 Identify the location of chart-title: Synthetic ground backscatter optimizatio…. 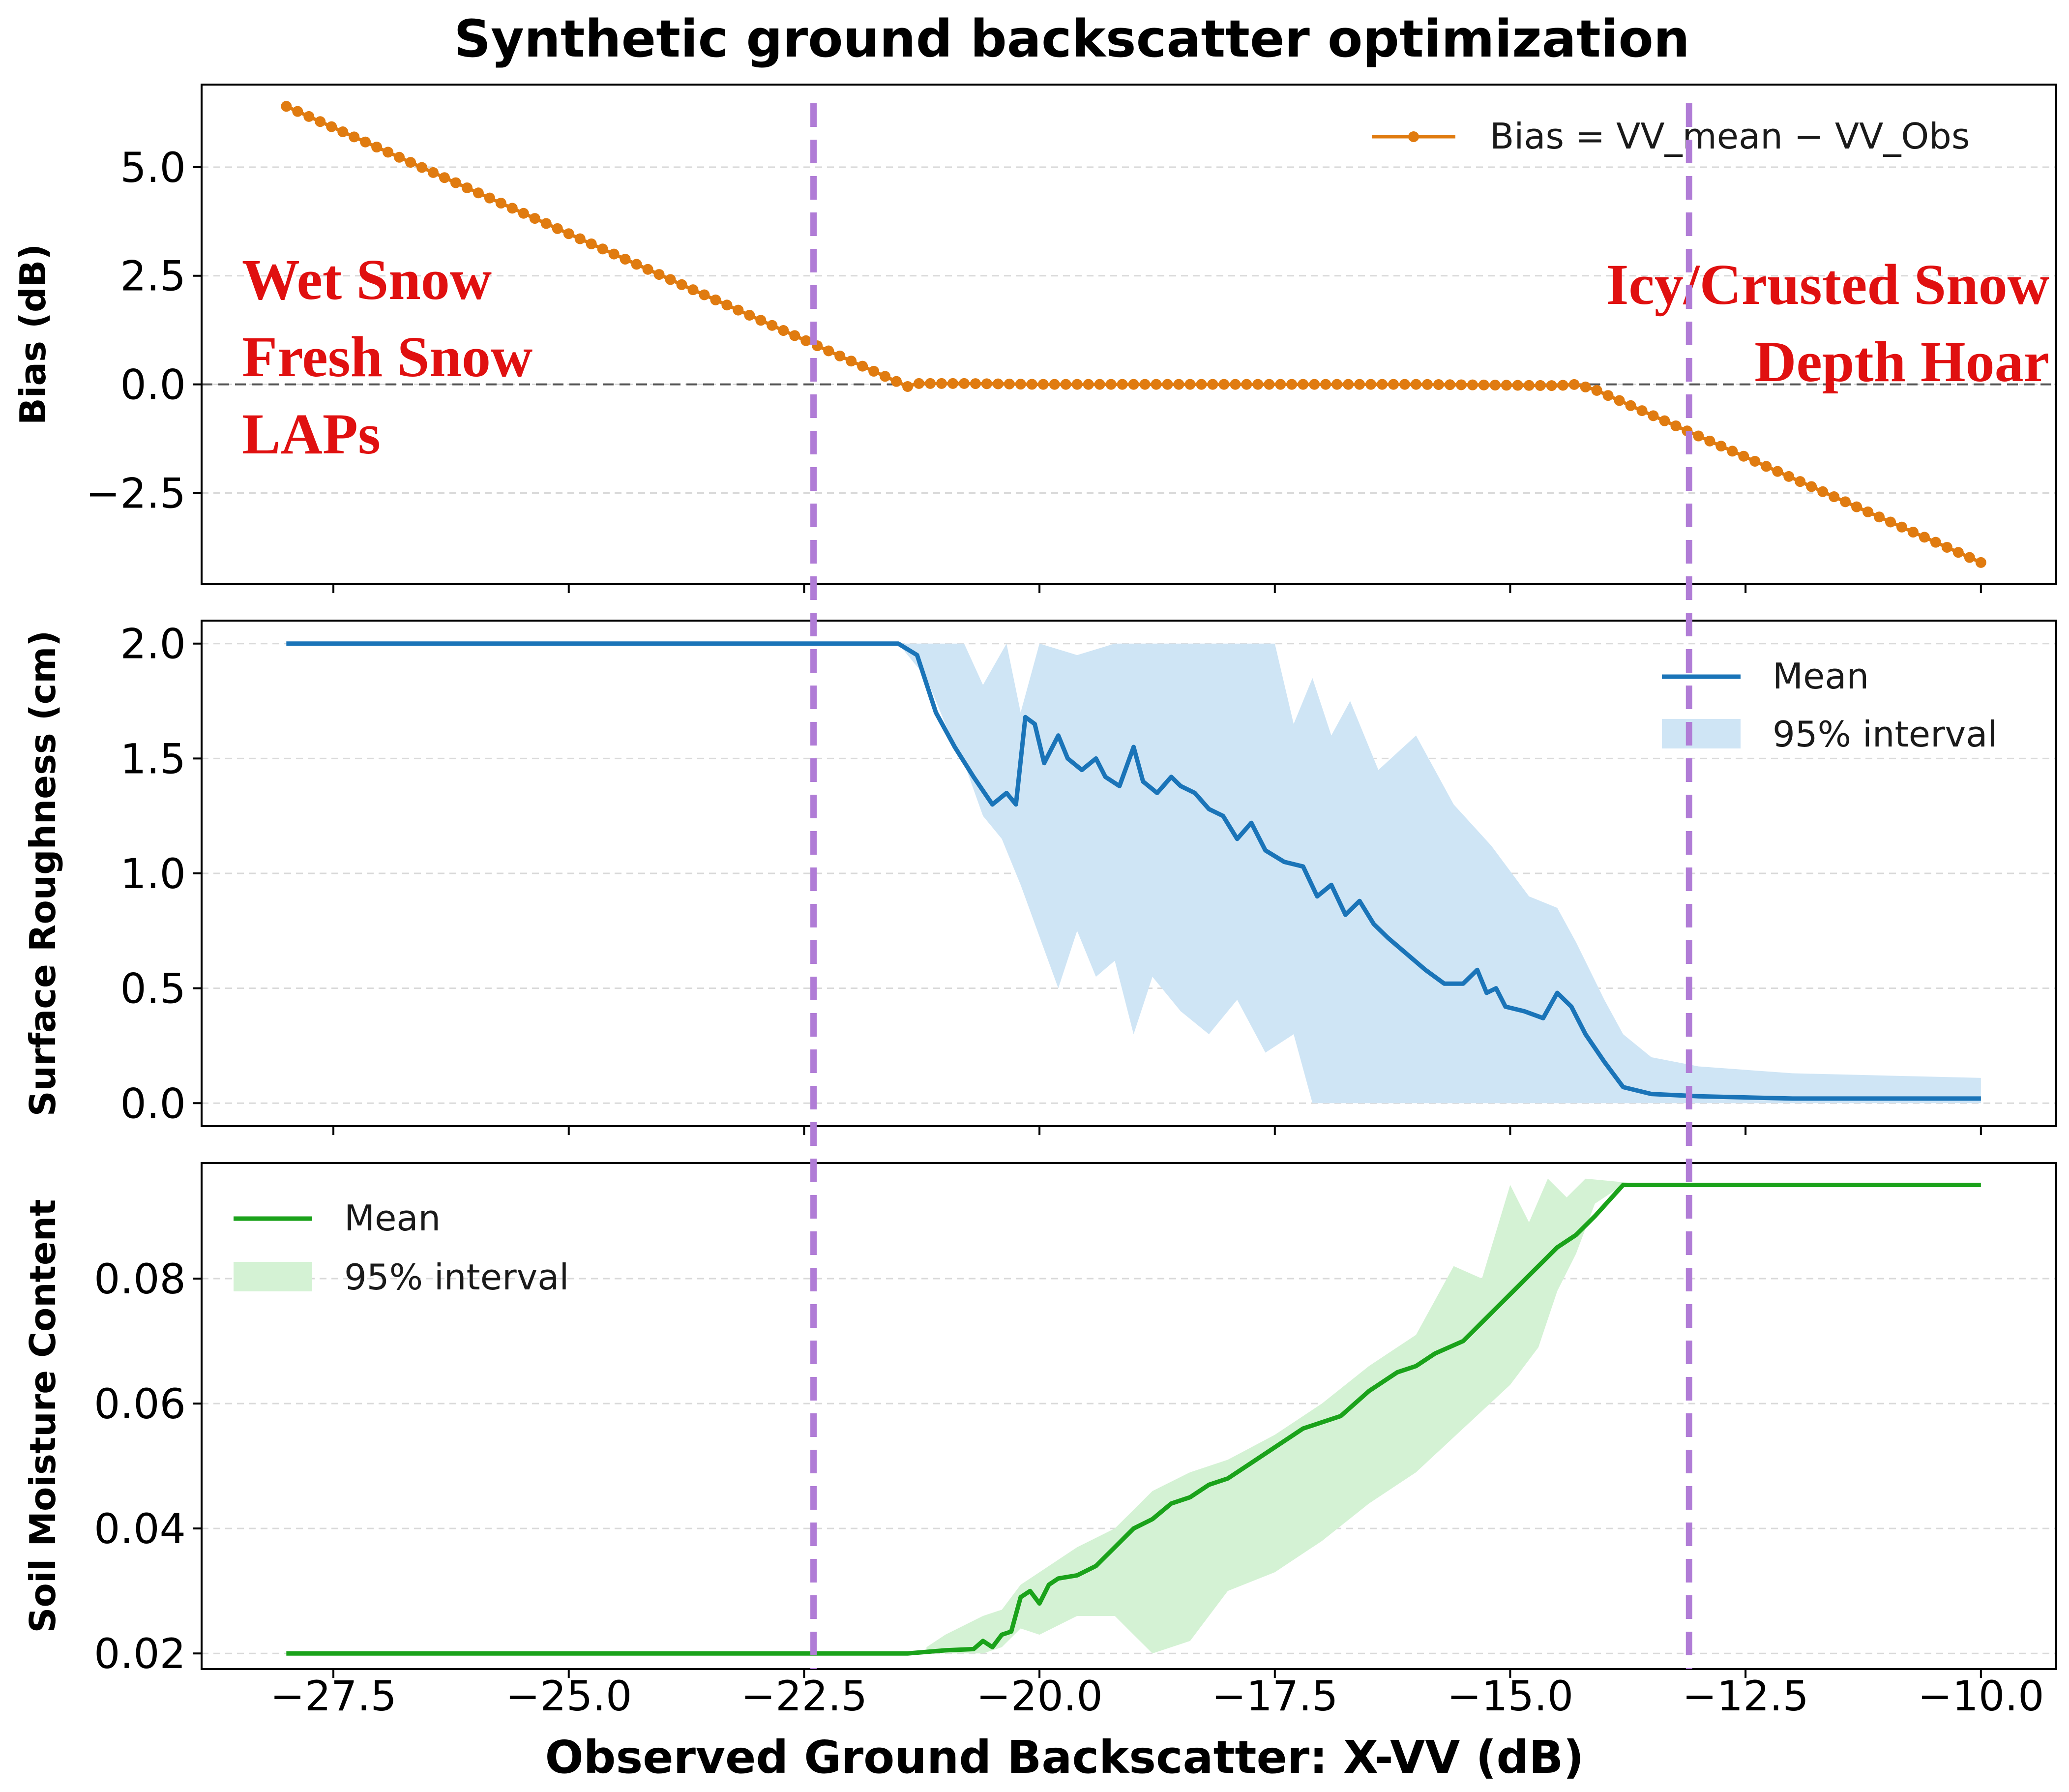
(1072, 39).